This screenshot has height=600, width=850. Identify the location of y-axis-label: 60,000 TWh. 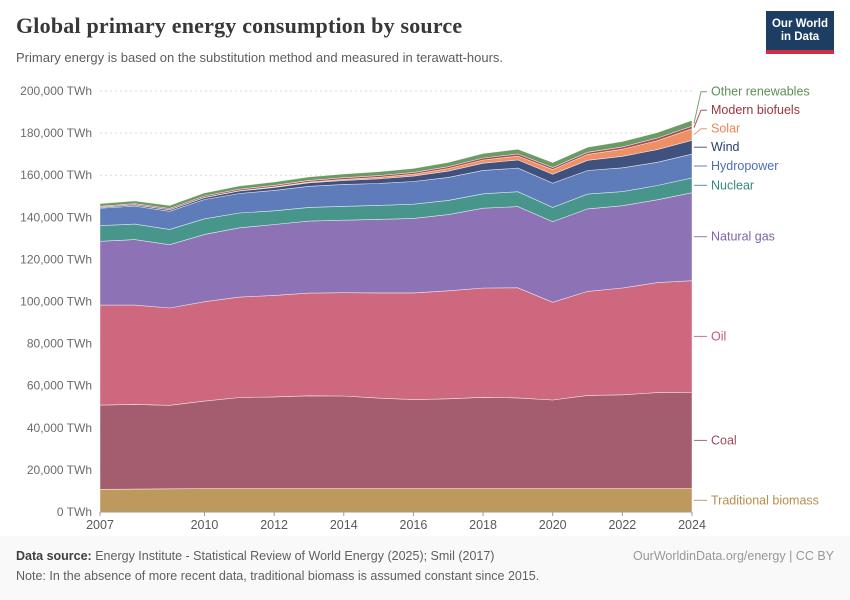
(59, 386).